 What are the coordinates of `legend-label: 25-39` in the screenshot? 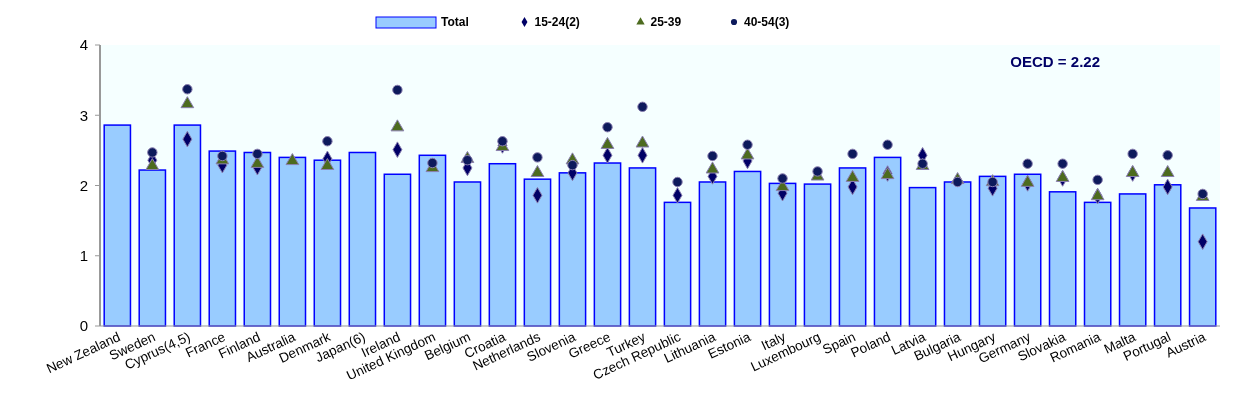 It's located at (666, 22).